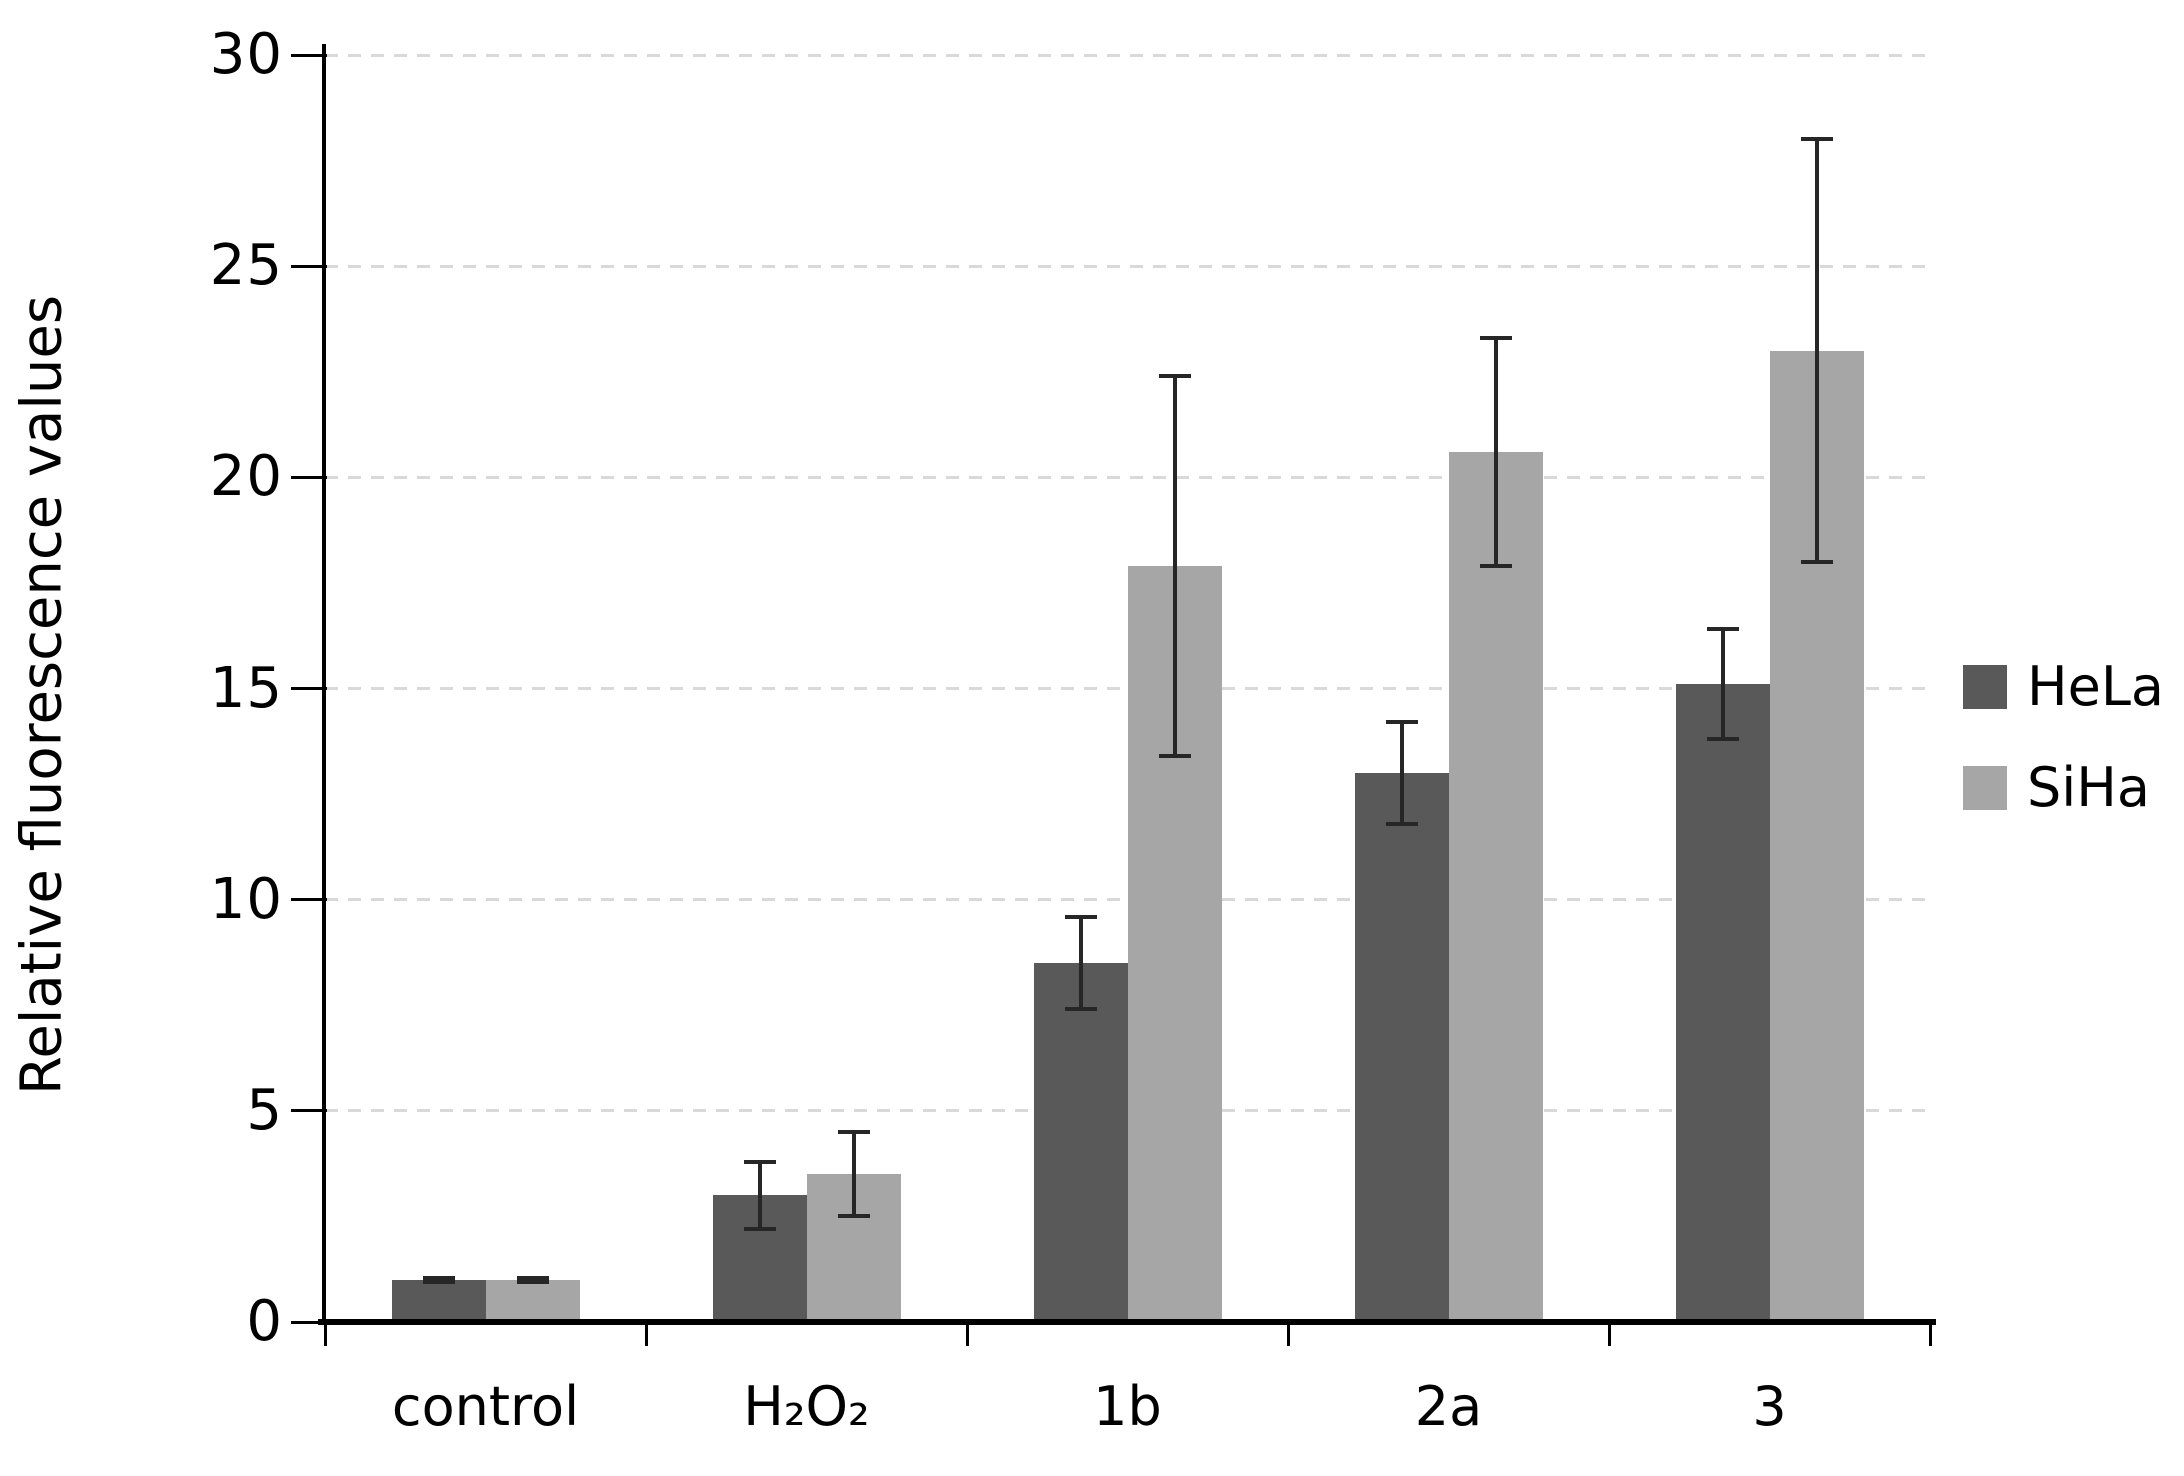 Image resolution: width=2184 pixels, height=1476 pixels. What do you see at coordinates (438, 1300) in the screenshot?
I see `bar-hela-control` at bounding box center [438, 1300].